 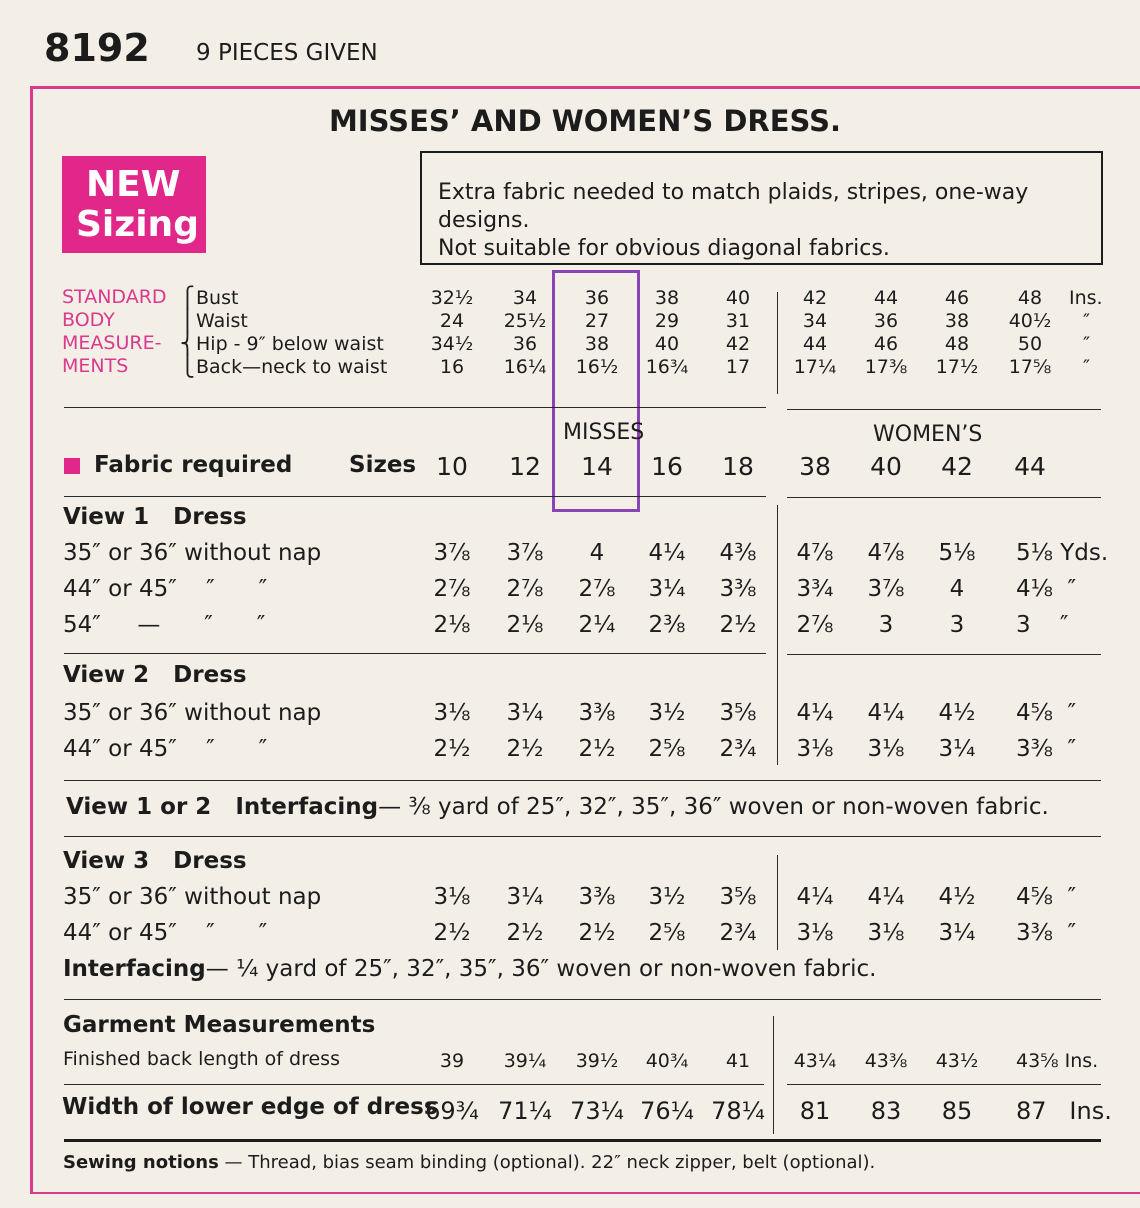 I want to click on body-meas-value: 44, so click(x=886, y=298).